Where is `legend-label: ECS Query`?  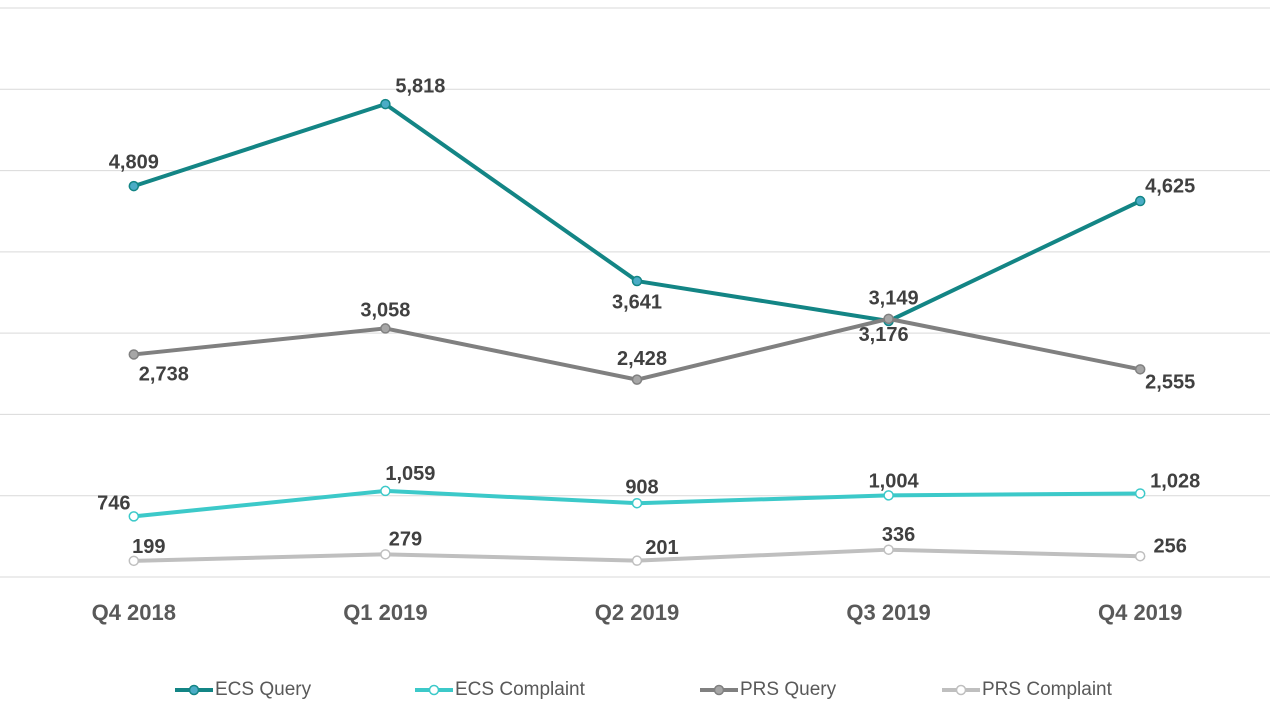
legend-label: ECS Query is located at coordinates (263, 689).